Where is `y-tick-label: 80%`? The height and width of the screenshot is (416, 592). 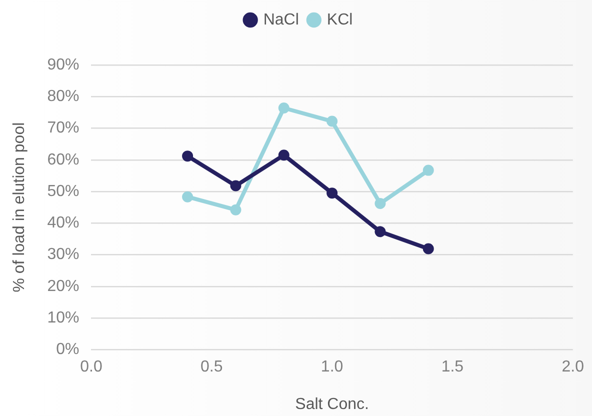
y-tick-label: 80% is located at coordinates (63, 97).